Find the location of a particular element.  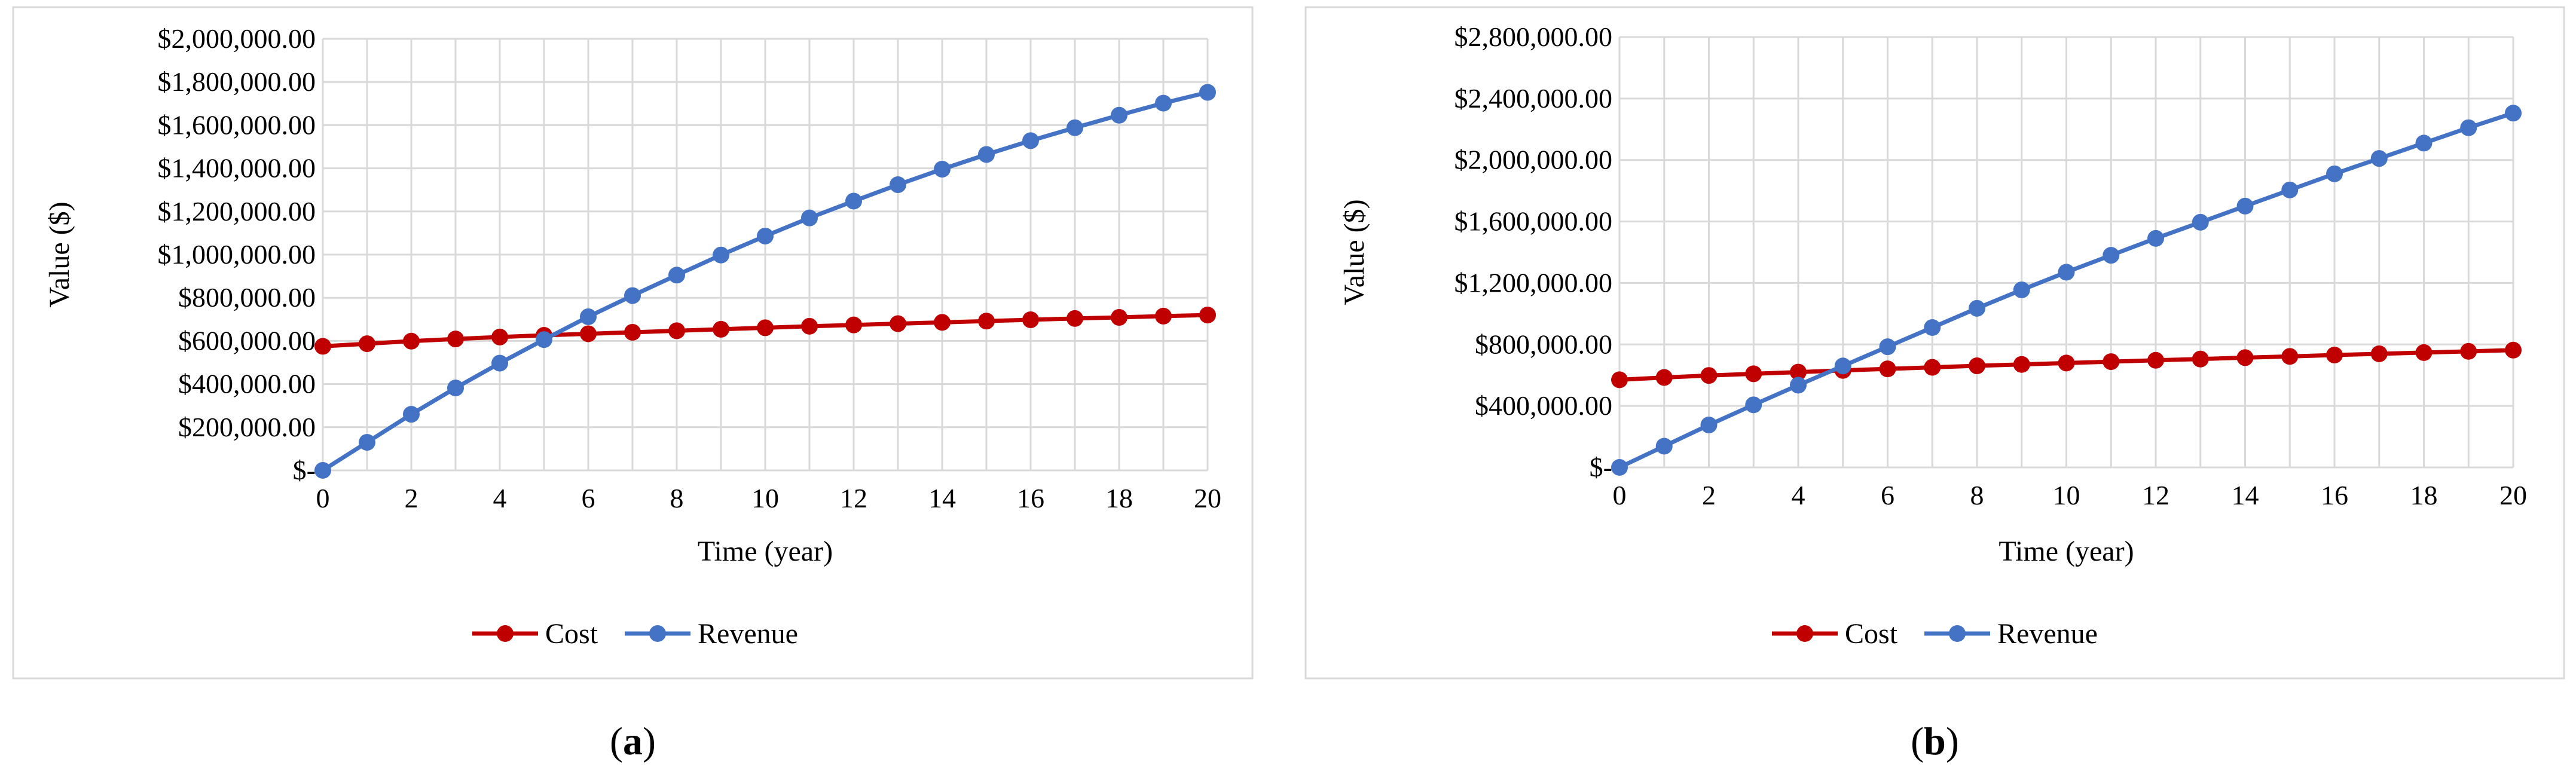

x-tick-label: 8 is located at coordinates (677, 498).